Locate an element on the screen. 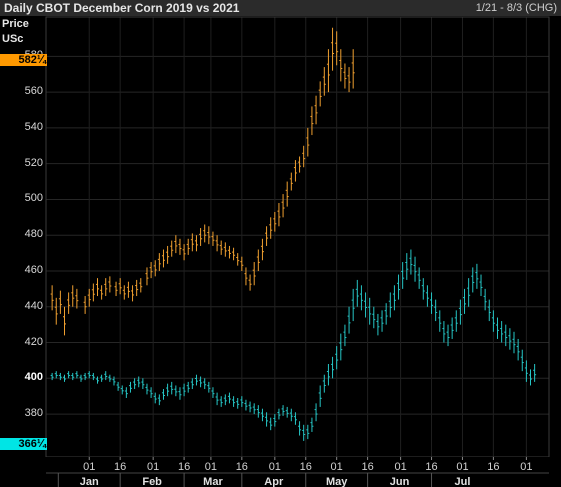 The width and height of the screenshot is (561, 487). y-tick-label: 420 is located at coordinates (33, 341).